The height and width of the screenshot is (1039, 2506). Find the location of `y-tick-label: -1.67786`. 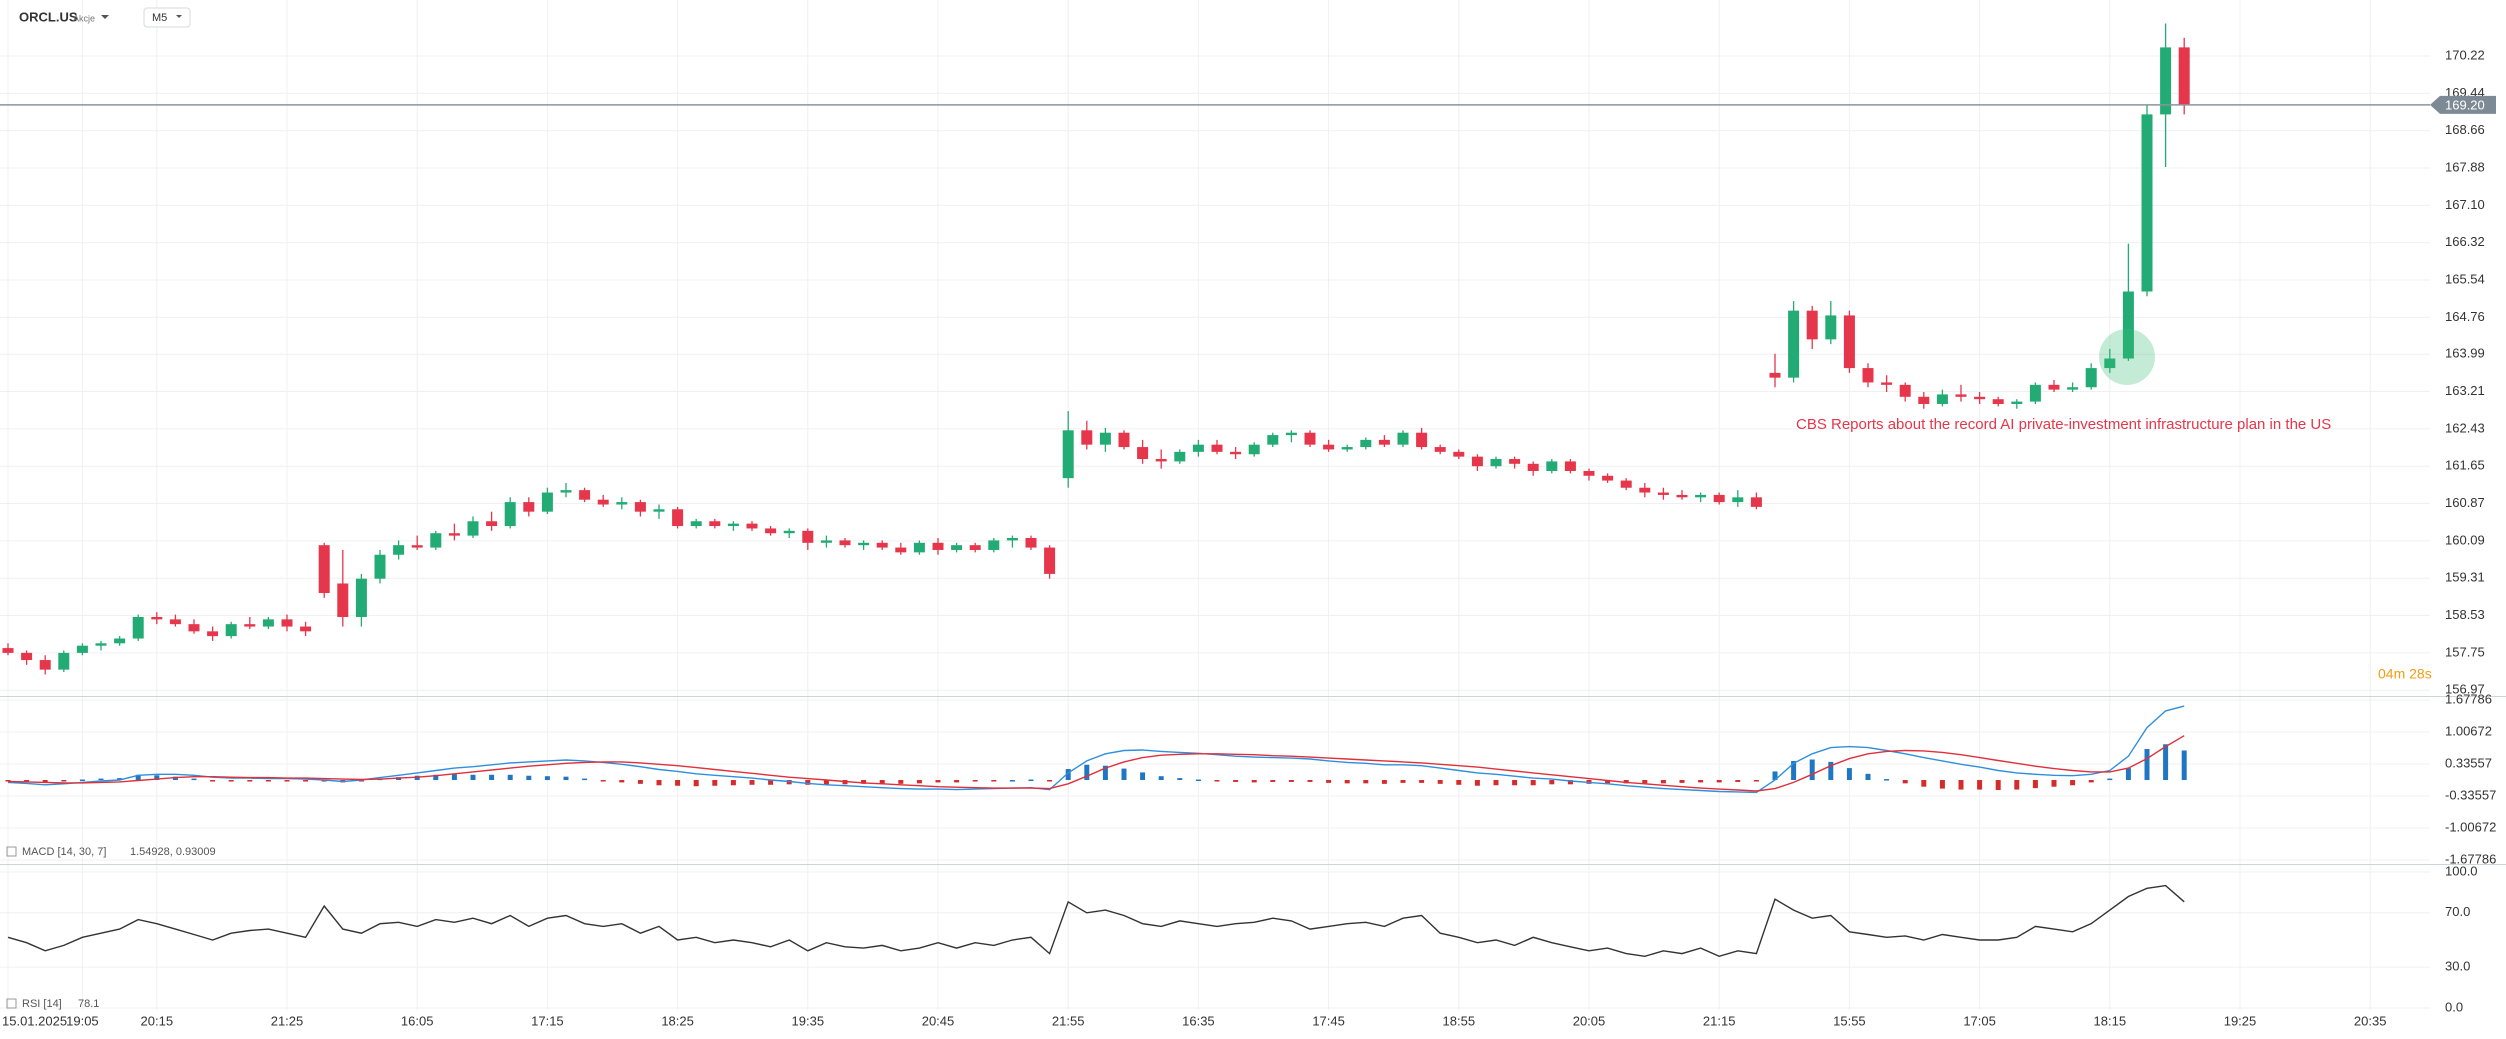

y-tick-label: -1.67786 is located at coordinates (2470, 858).